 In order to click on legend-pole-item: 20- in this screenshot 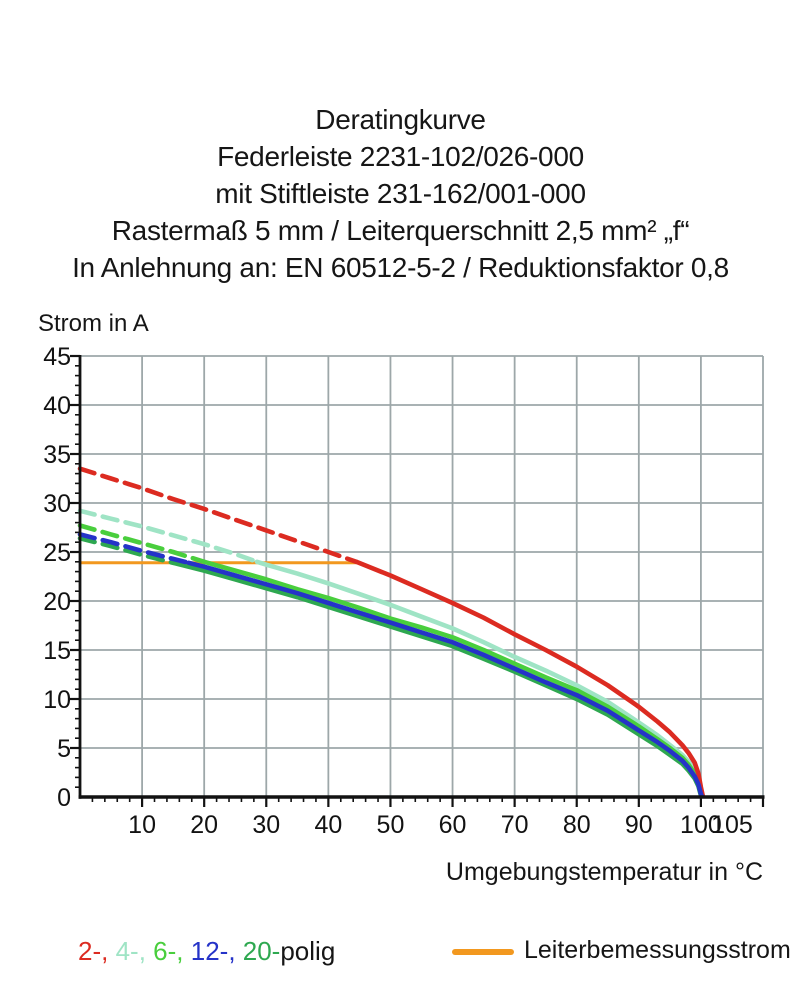, I will do `click(261, 951)`.